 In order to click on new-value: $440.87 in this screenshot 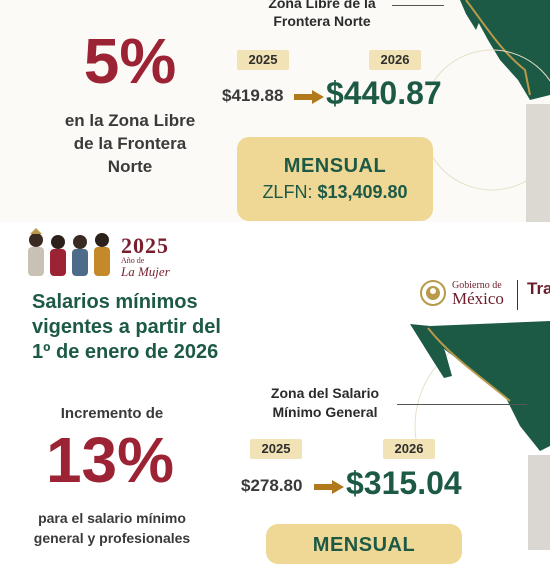, I will do `click(384, 93)`.